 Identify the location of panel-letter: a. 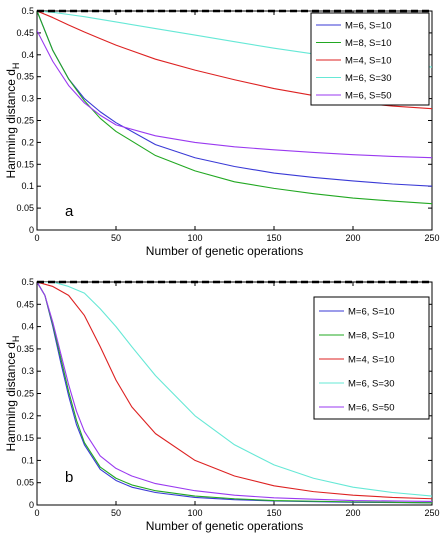
(69, 211).